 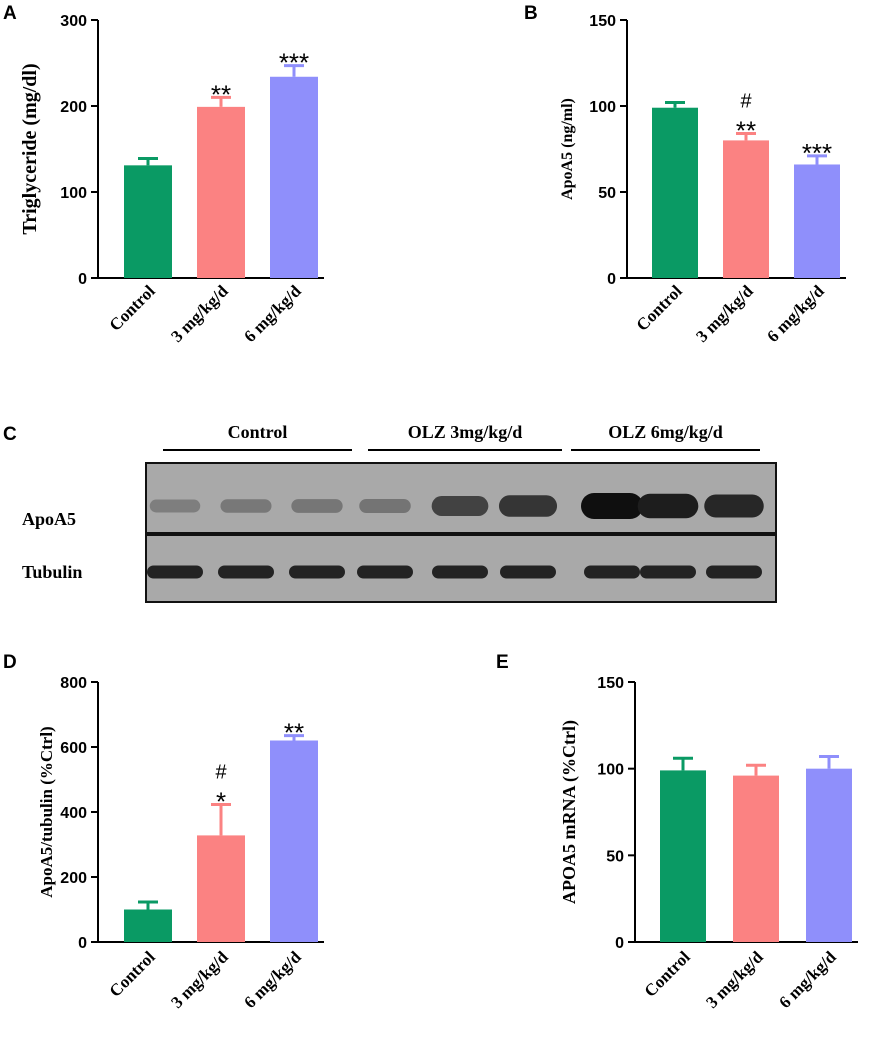 I want to click on panel-b-category-label: Control, so click(x=659, y=307).